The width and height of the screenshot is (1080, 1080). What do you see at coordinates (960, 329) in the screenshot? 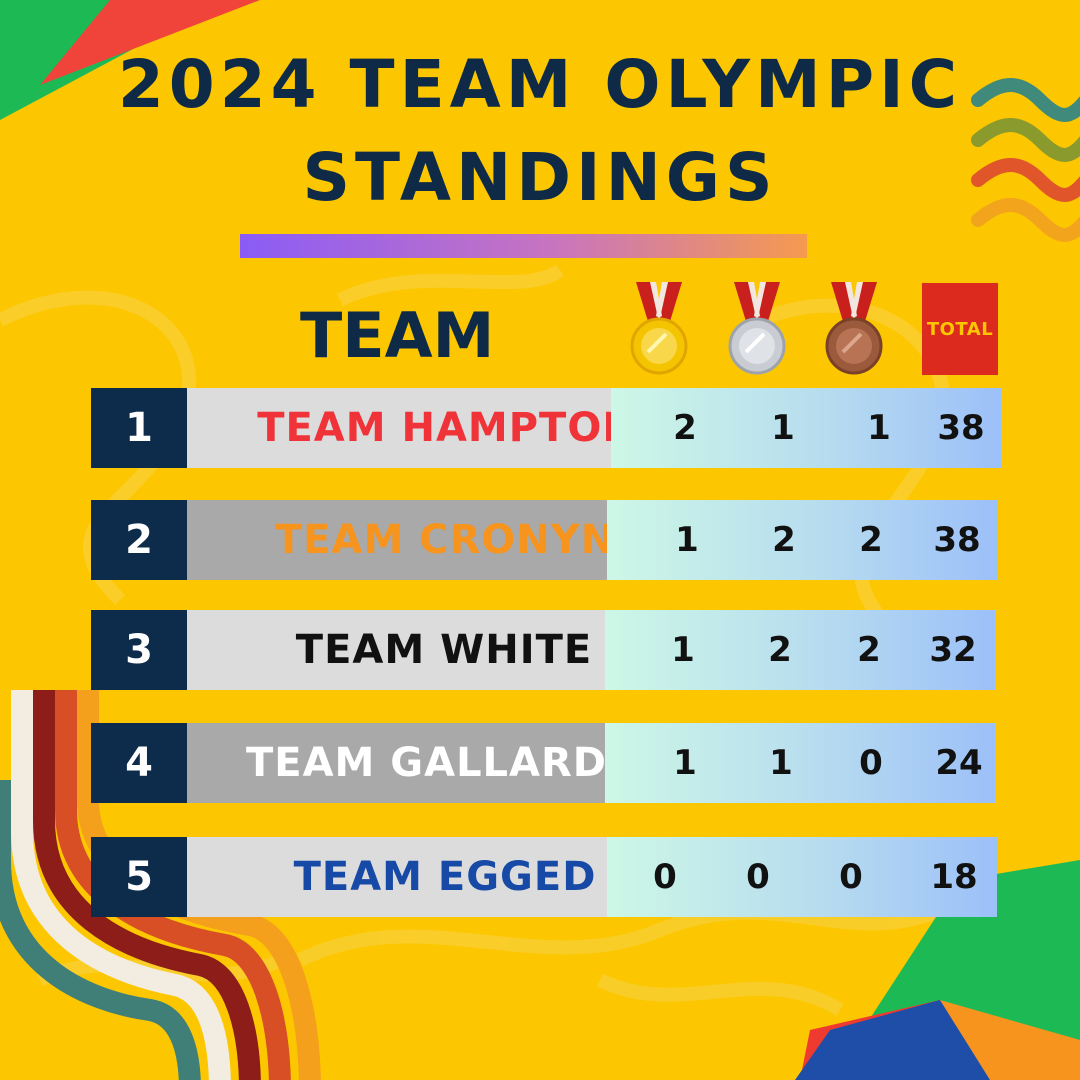
I see `total-column-badge: TOTAL` at bounding box center [960, 329].